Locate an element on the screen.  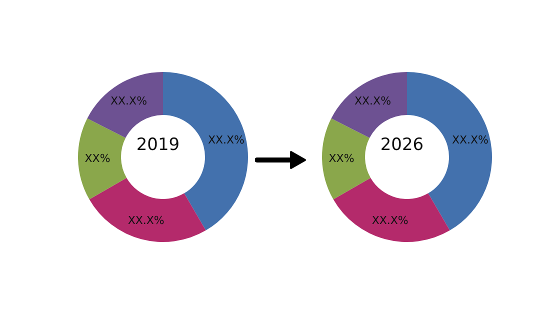
text: 2019 is located at coordinates (158, 145).